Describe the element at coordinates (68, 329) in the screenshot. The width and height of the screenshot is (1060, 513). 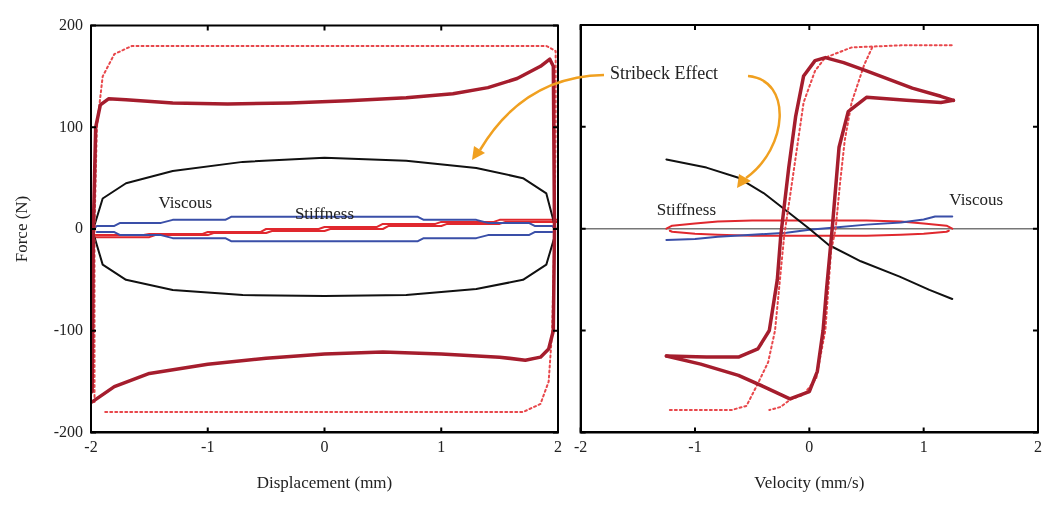
I see `y-tick-label: -100` at that location.